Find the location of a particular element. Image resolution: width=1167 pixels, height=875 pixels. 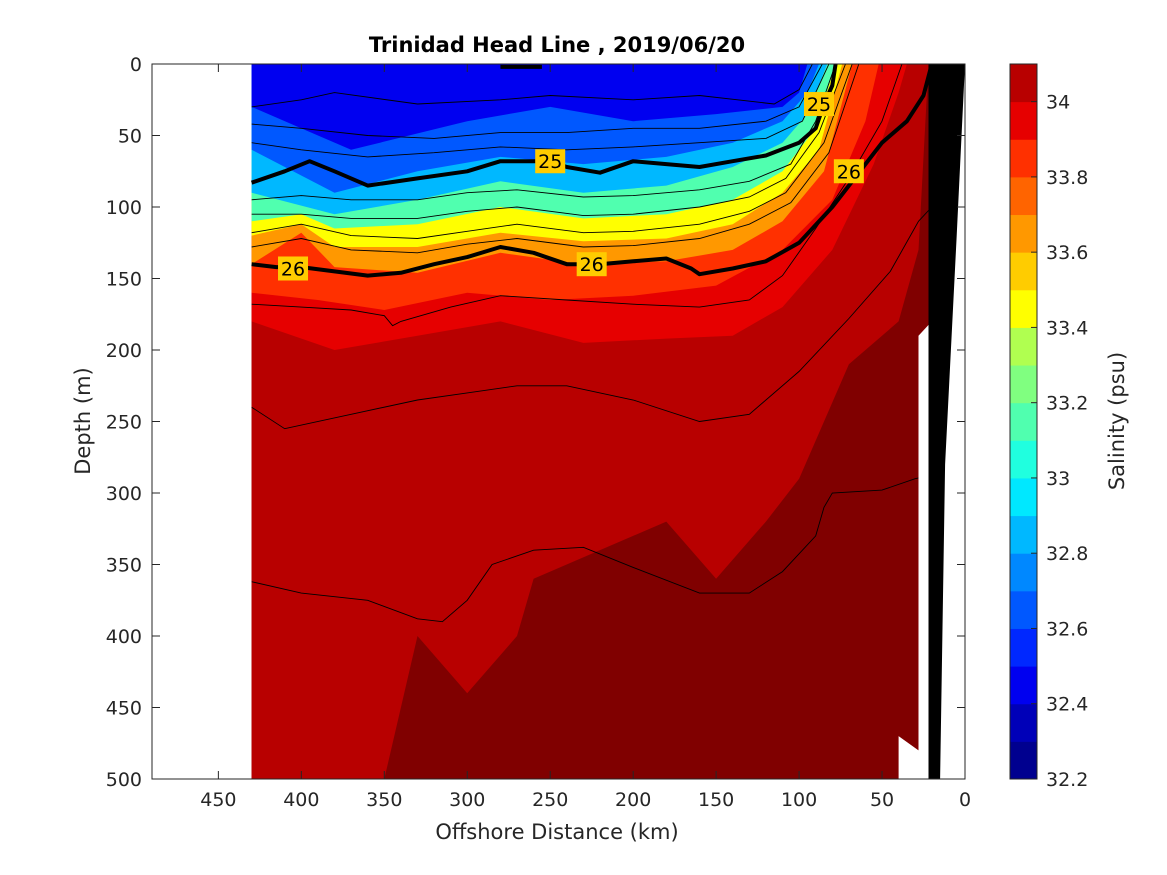

colorbar-tick-label: 32.8 is located at coordinates (1067, 554).